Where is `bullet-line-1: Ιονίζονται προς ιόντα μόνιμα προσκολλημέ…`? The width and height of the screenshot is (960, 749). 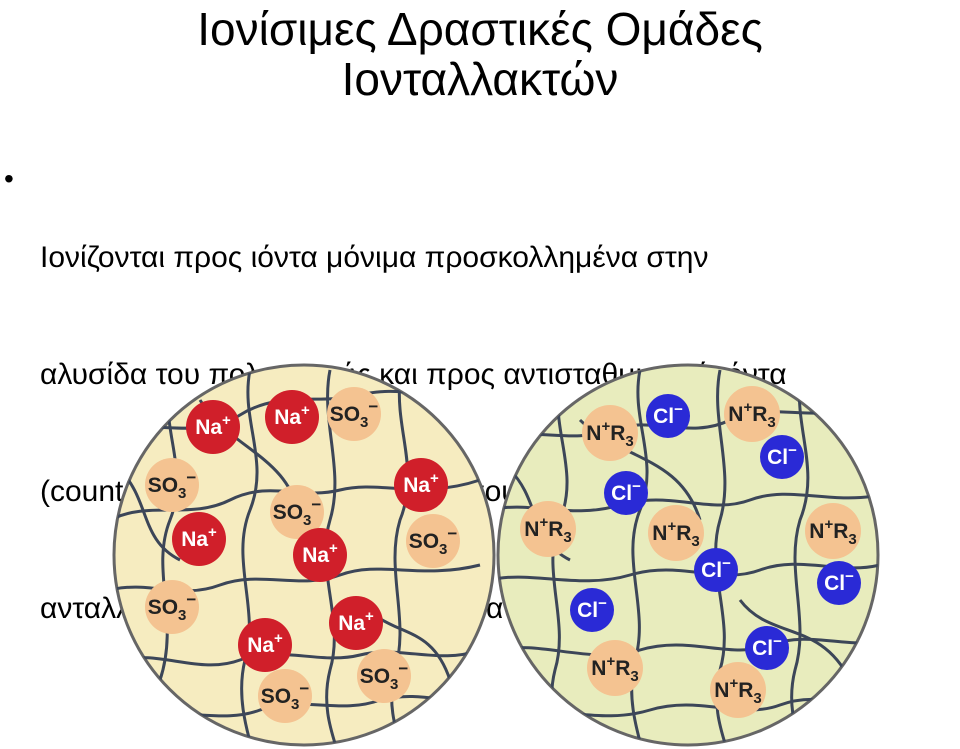 bullet-line-1: Ιονίζονται προς ιόντα μόνιμα προσκολλημέ… is located at coordinates (374, 257).